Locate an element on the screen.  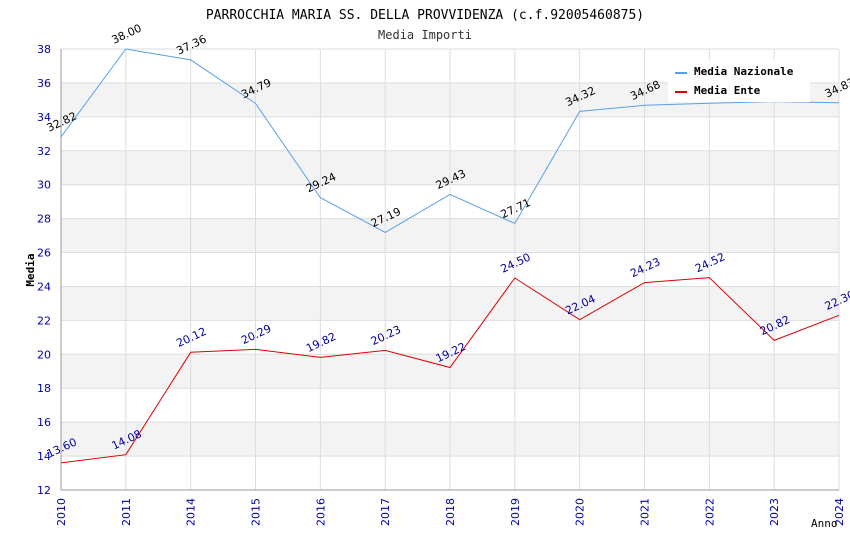
y-axis-title: Media is located at coordinates (30, 269).